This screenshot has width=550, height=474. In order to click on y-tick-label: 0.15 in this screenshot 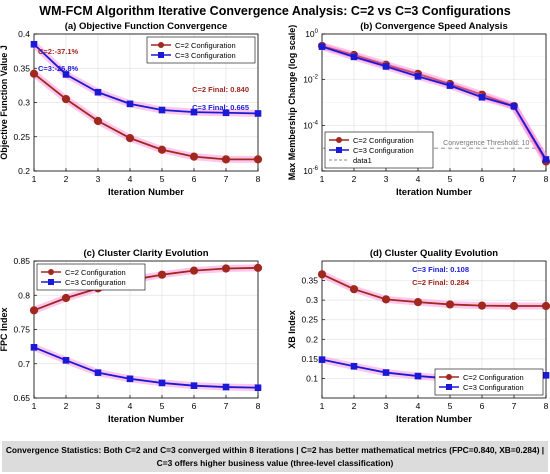, I will do `click(309, 359)`.